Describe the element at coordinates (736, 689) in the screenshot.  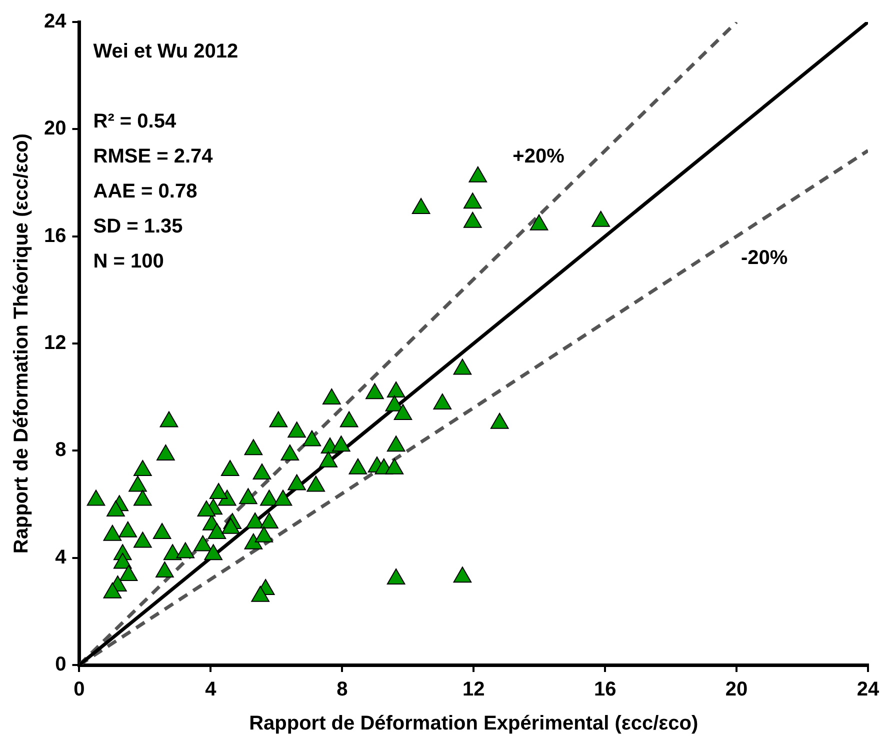
I see `x-tick-label: 20` at that location.